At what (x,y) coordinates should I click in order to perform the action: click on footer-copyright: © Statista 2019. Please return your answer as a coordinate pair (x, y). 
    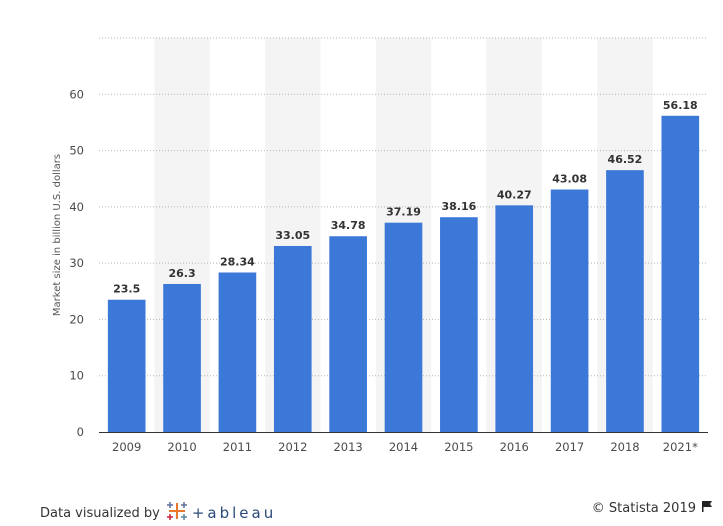
    Looking at the image, I should click on (652, 508).